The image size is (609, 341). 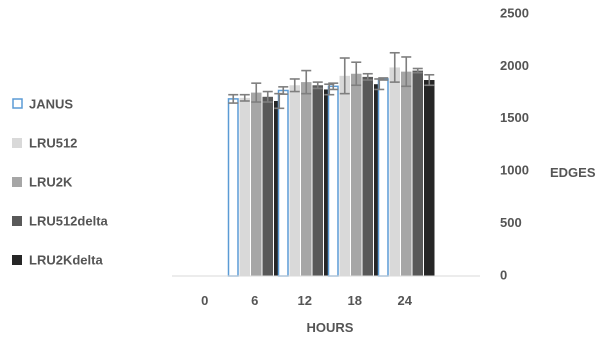 What do you see at coordinates (254, 300) in the screenshot?
I see `x-tick-label: 6` at bounding box center [254, 300].